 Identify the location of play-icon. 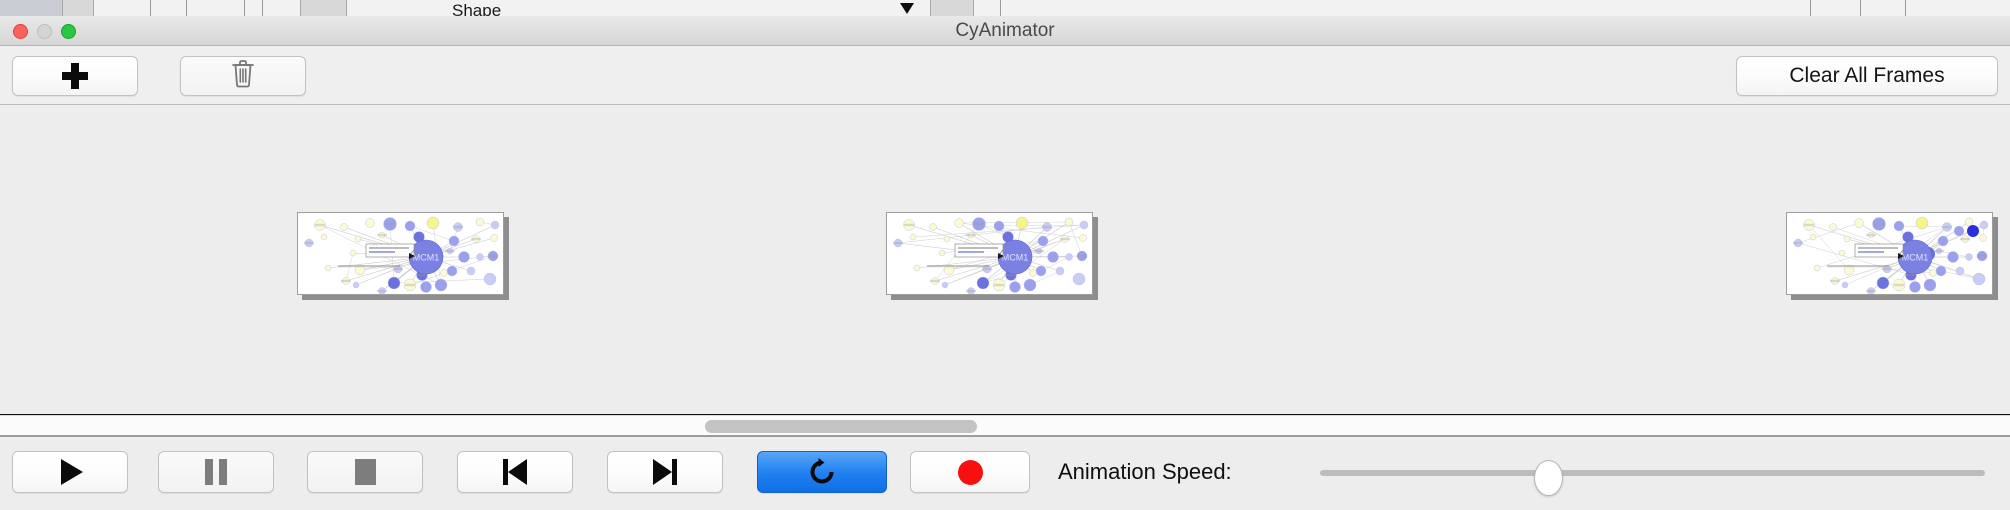
(70, 472).